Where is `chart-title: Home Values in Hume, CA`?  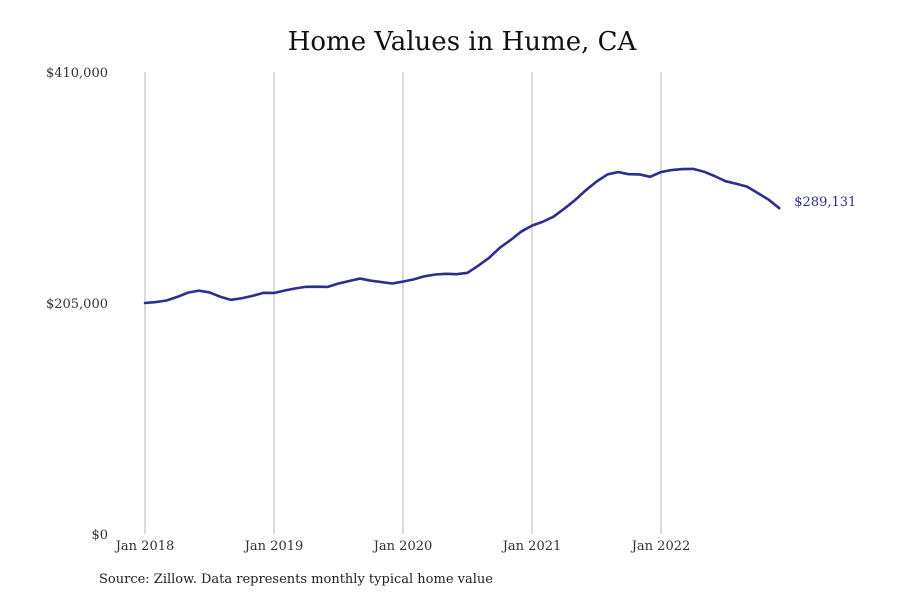 chart-title: Home Values in Hume, CA is located at coordinates (462, 42).